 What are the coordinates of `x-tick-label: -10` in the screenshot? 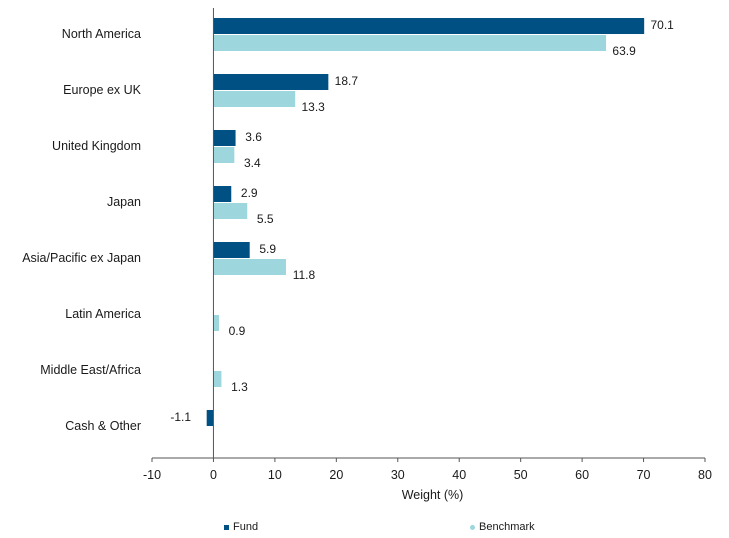 It's located at (152, 475).